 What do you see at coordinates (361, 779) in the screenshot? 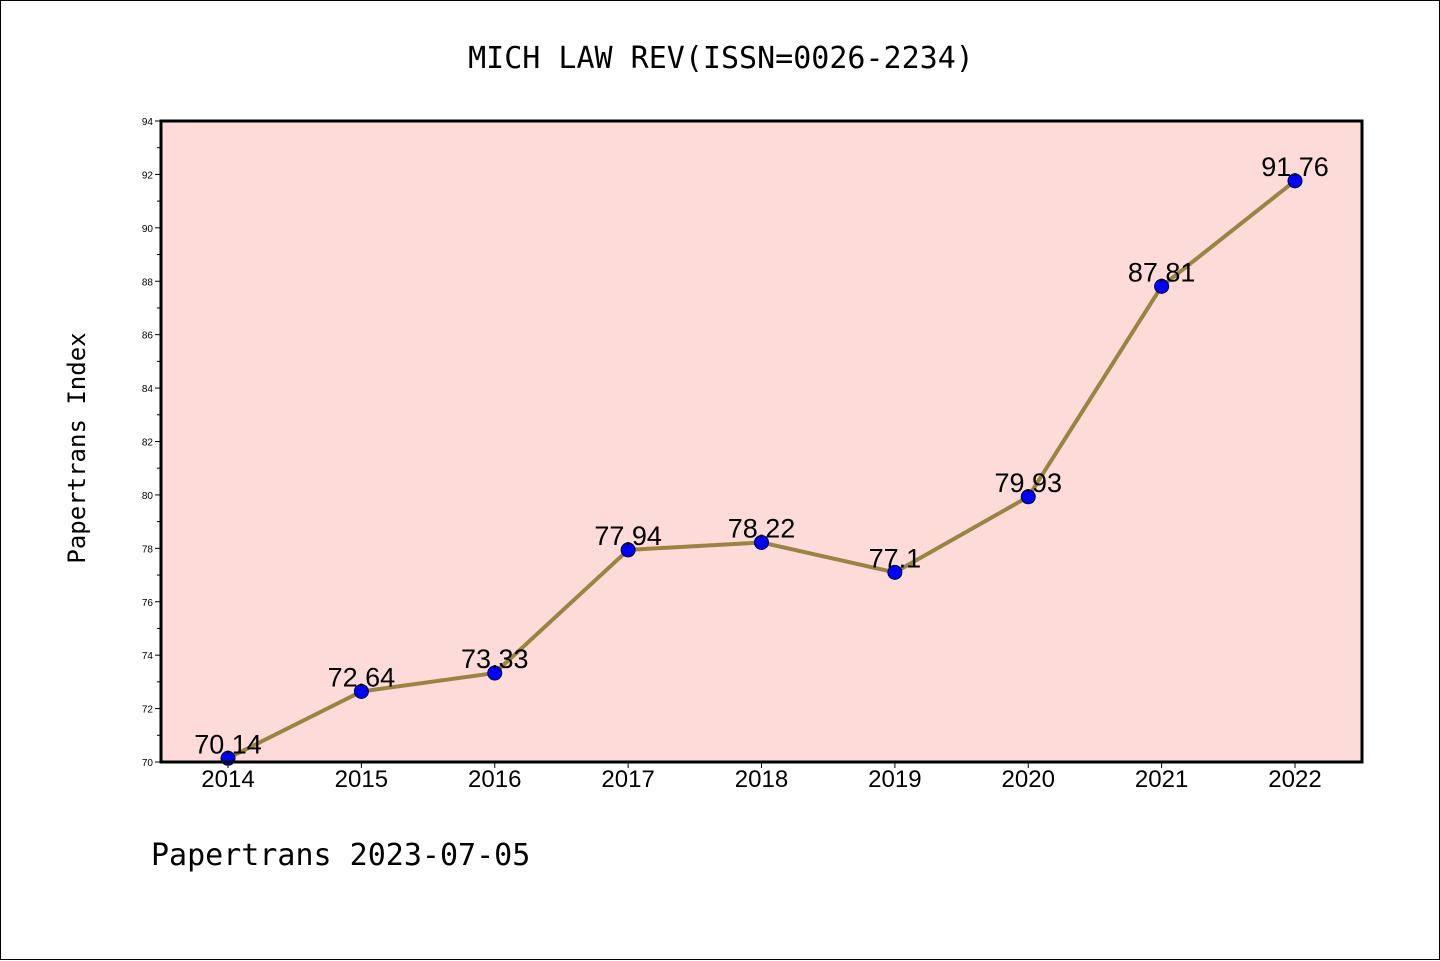
I see `x-tick-label: 2015` at bounding box center [361, 779].